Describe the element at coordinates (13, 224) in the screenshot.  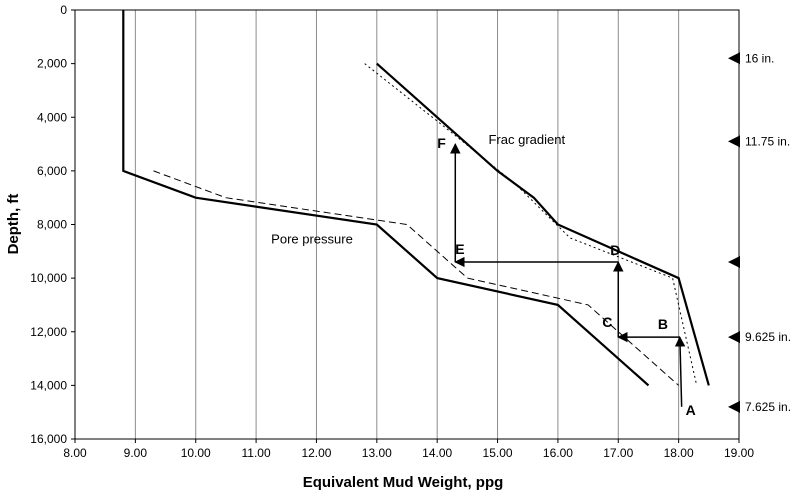
I see `y-axis-title: Depth, ft` at that location.